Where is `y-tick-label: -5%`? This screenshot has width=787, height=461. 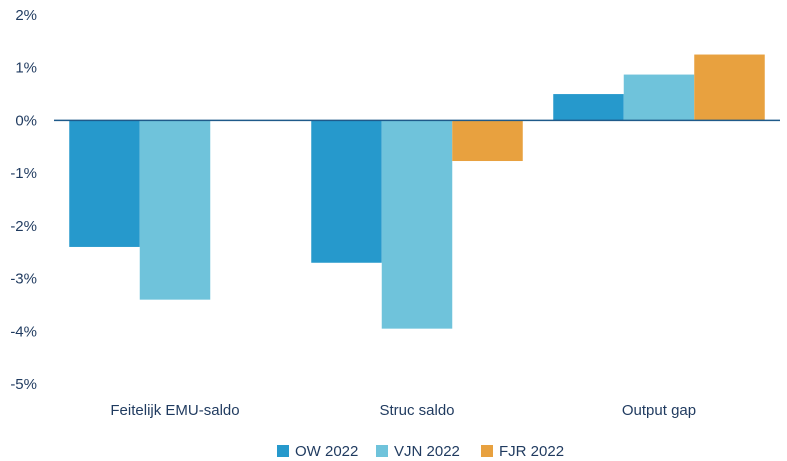 y-tick-label: -5% is located at coordinates (23, 384).